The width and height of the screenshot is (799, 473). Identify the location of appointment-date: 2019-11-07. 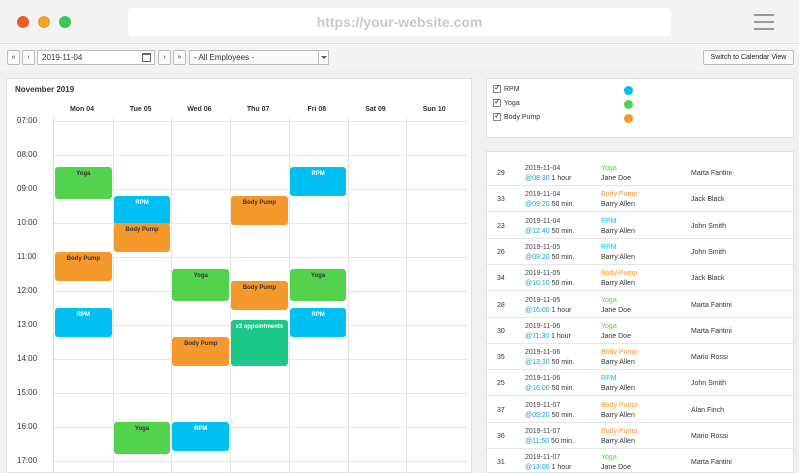
(543, 431).